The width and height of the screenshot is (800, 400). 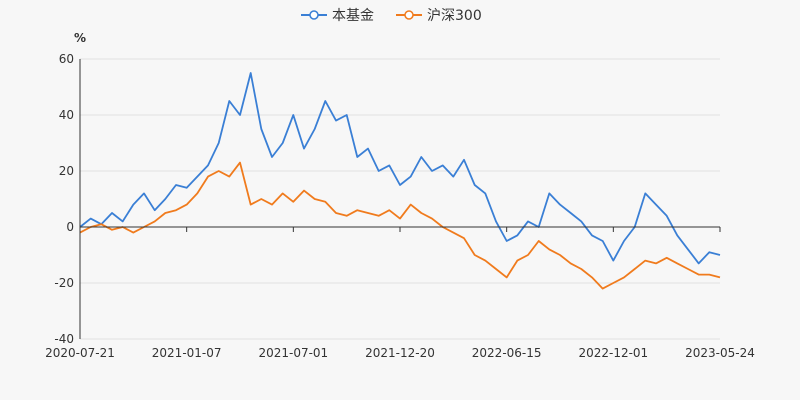 What do you see at coordinates (314, 15) in the screenshot?
I see `legend-fund-marker-icon` at bounding box center [314, 15].